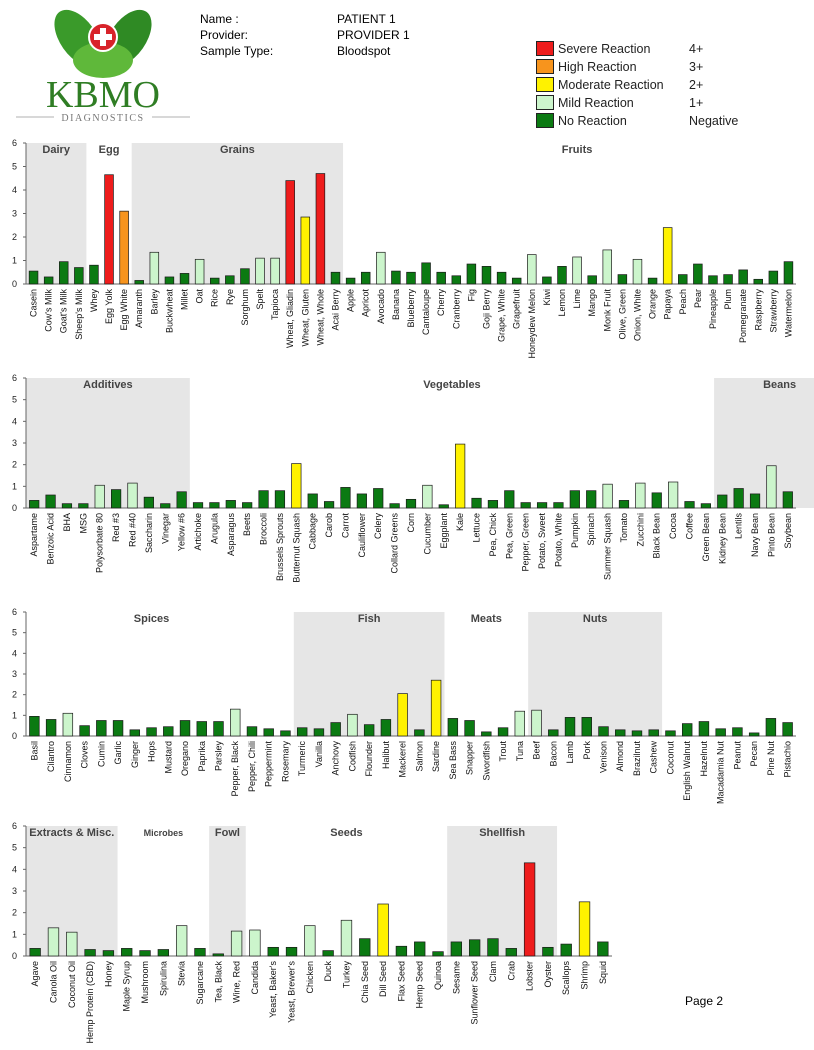  I want to click on bar-eggplant, so click(443, 506).